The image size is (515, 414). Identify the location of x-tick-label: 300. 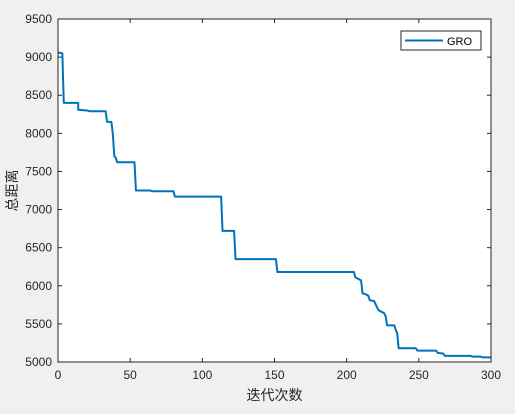
(491, 375).